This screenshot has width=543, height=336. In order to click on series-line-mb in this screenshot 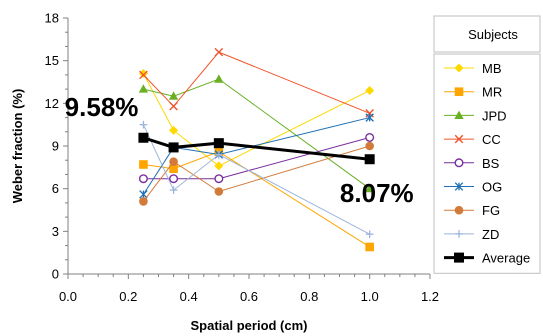, I will do `click(256, 120)`.